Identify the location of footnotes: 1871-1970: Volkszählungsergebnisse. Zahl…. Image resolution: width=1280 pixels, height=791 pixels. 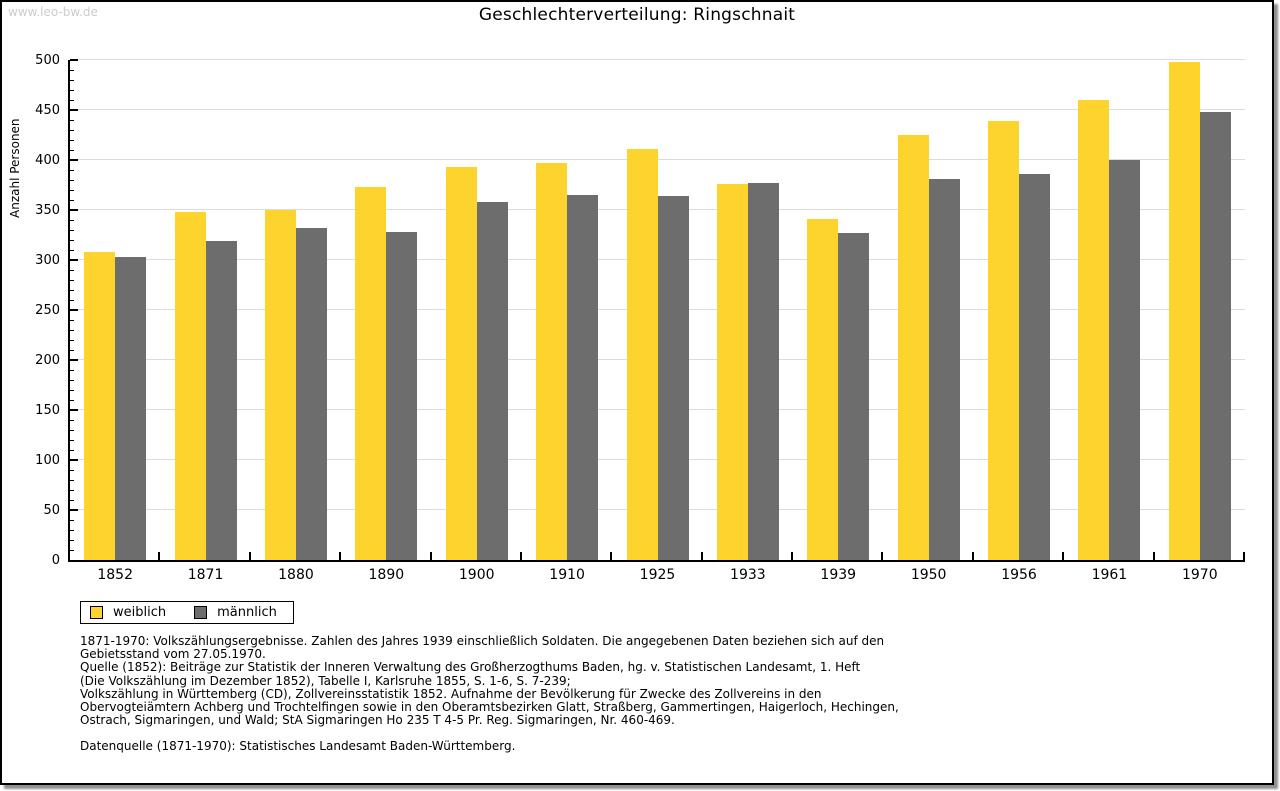
(489, 694).